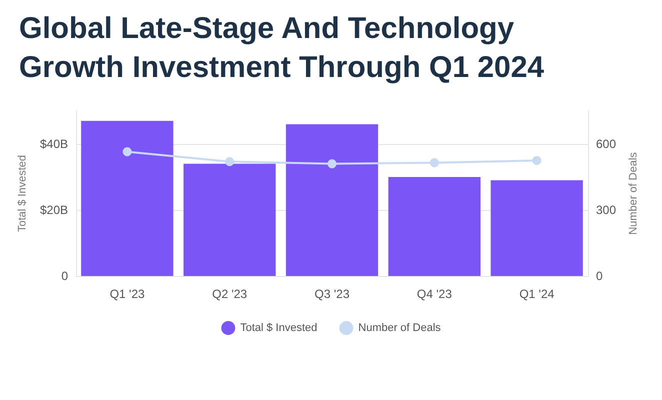 The width and height of the screenshot is (662, 400). Describe the element at coordinates (279, 328) in the screenshot. I see `legend-label: Total $ Invested` at that location.